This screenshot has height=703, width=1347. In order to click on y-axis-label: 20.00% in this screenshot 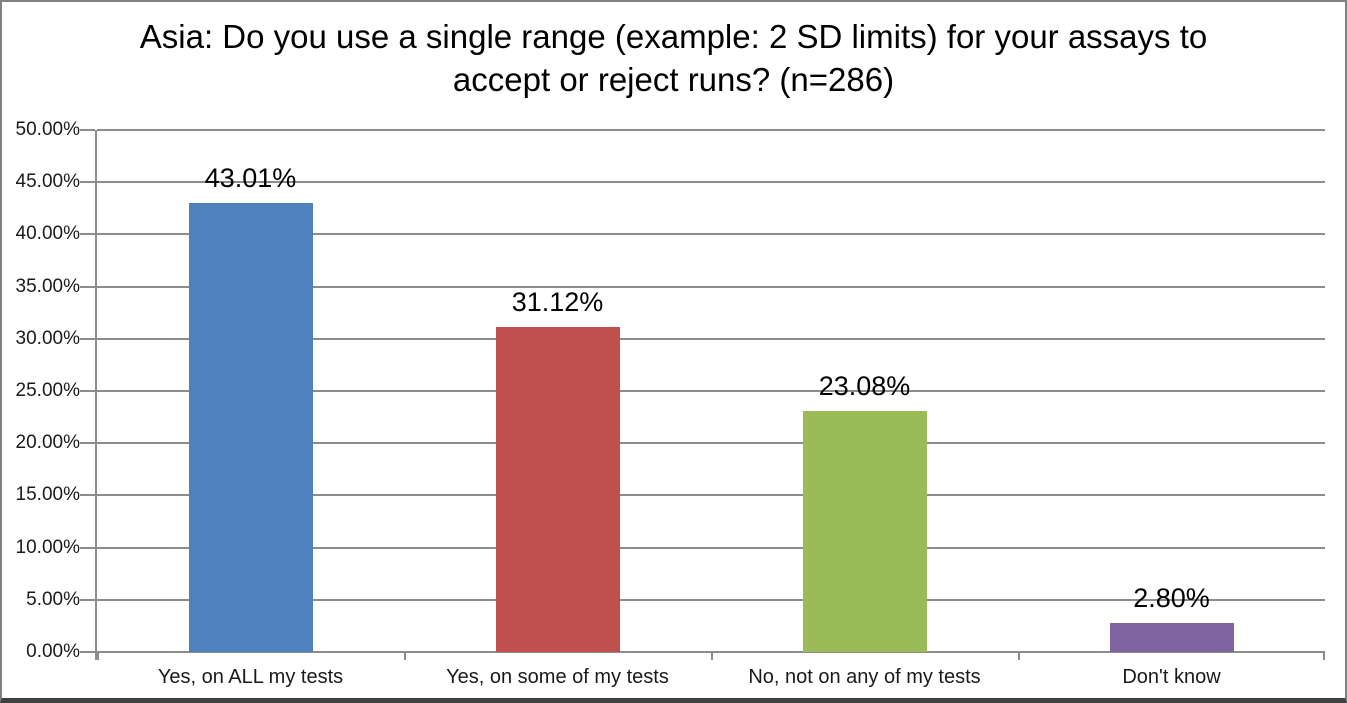, I will do `click(47, 443)`.